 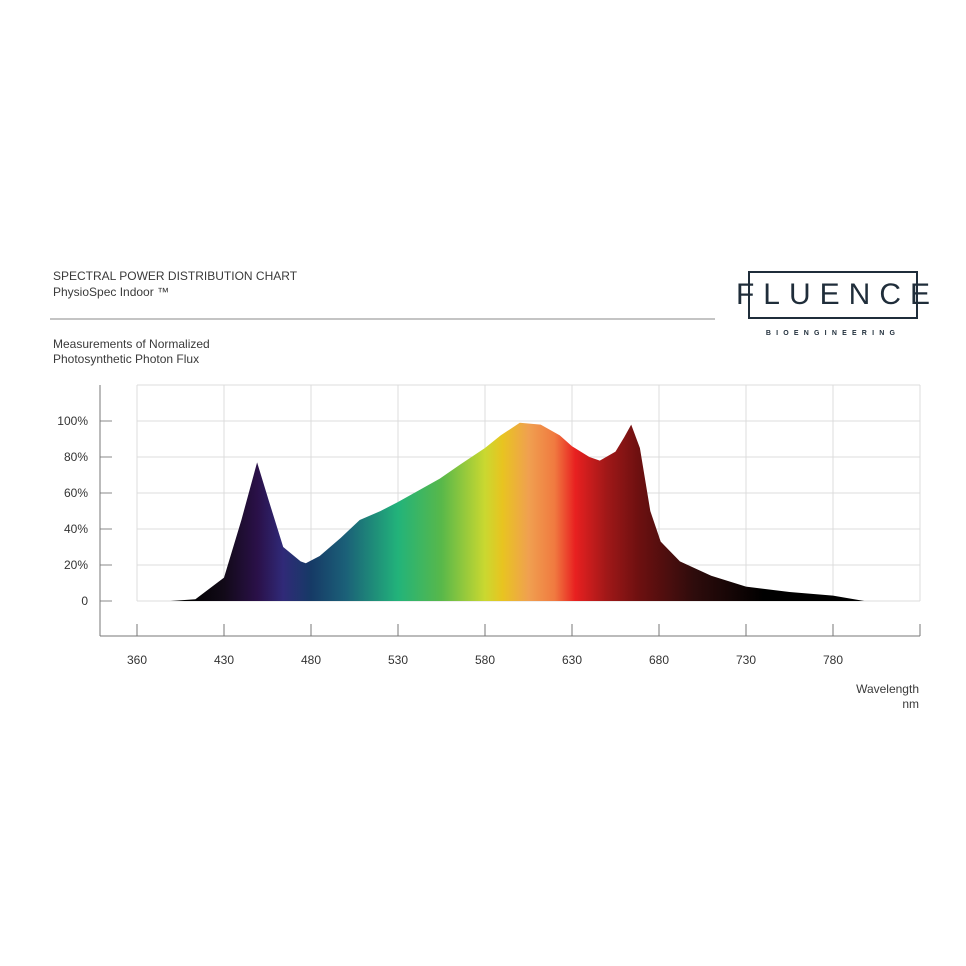 I want to click on x-tick-label: 780, so click(x=833, y=660).